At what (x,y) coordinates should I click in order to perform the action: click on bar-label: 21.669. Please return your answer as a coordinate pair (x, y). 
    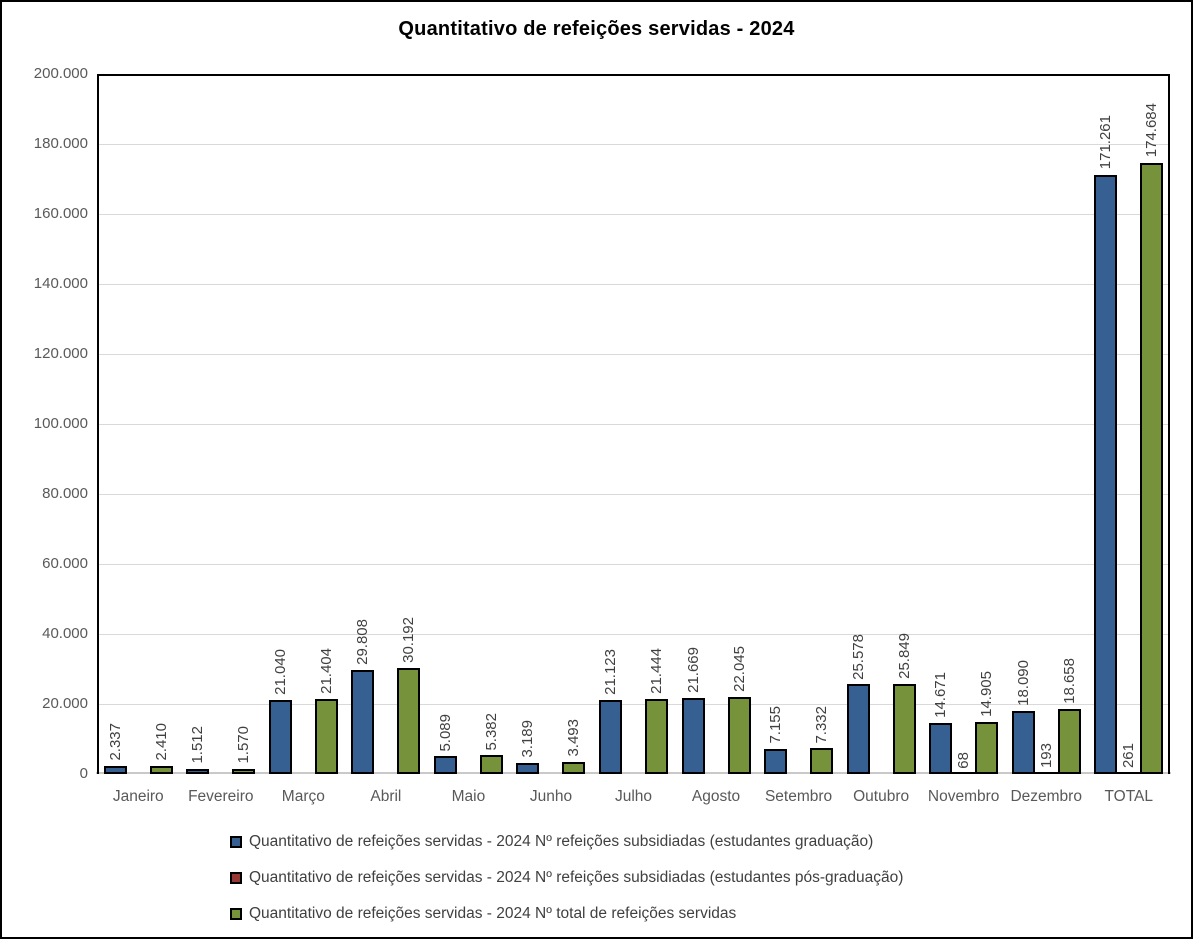
    Looking at the image, I should click on (693, 670).